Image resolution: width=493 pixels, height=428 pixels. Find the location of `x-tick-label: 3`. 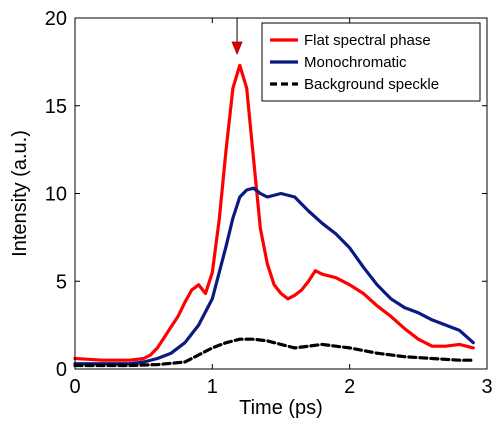

x-tick-label: 3 is located at coordinates (486, 387).